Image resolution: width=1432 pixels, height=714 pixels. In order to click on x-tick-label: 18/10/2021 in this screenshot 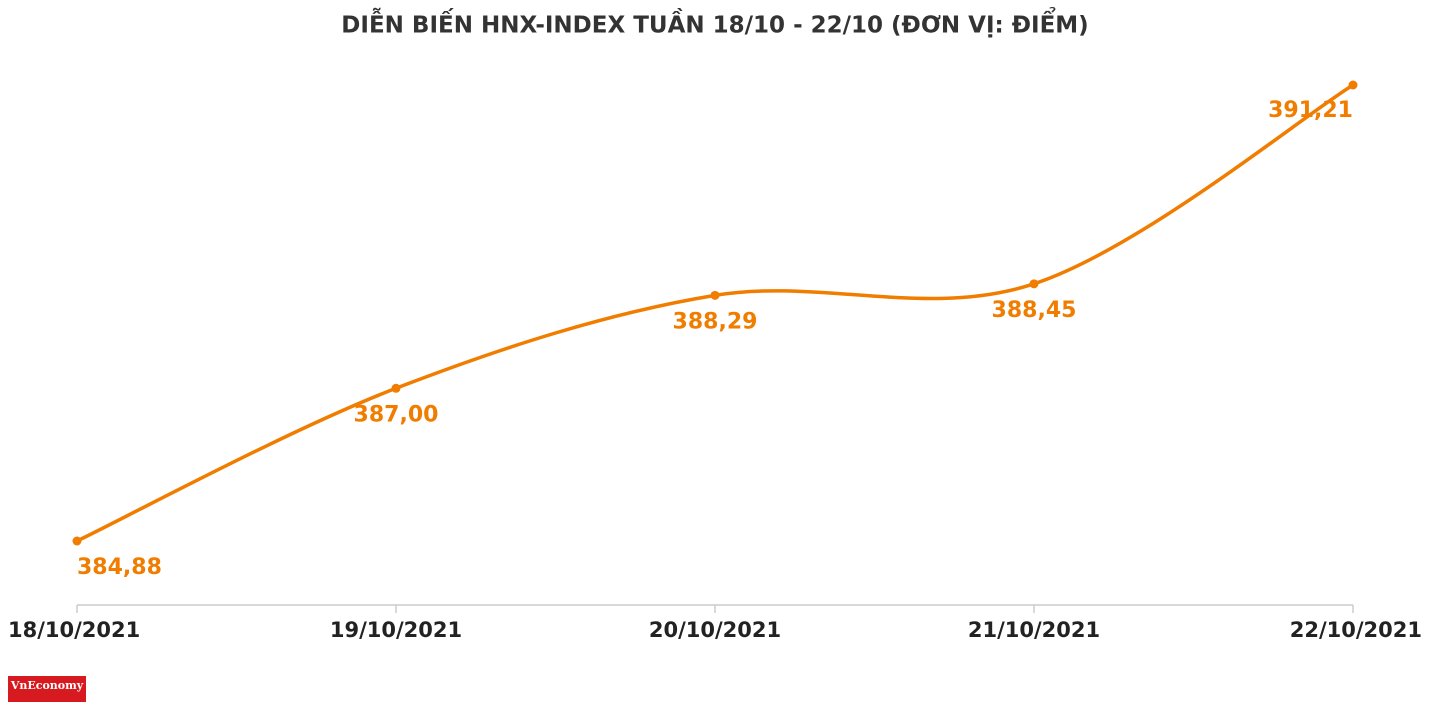, I will do `click(74, 630)`.